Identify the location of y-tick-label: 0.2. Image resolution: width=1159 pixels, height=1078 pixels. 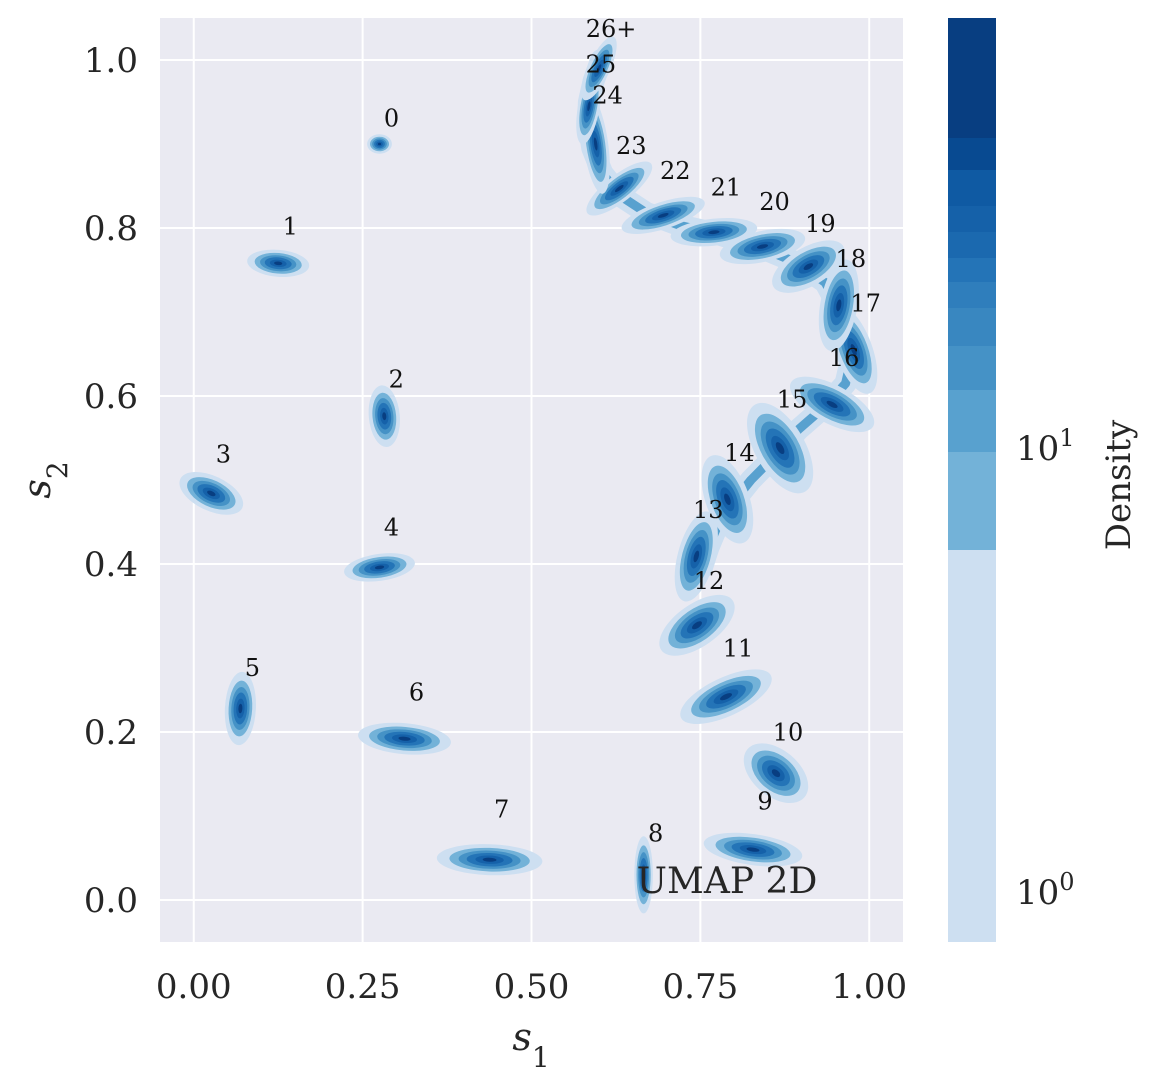
(111, 733).